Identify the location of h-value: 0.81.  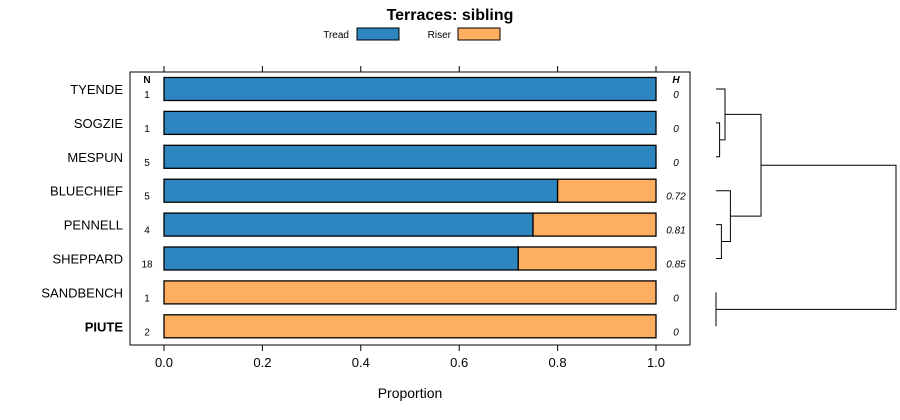
(675, 231).